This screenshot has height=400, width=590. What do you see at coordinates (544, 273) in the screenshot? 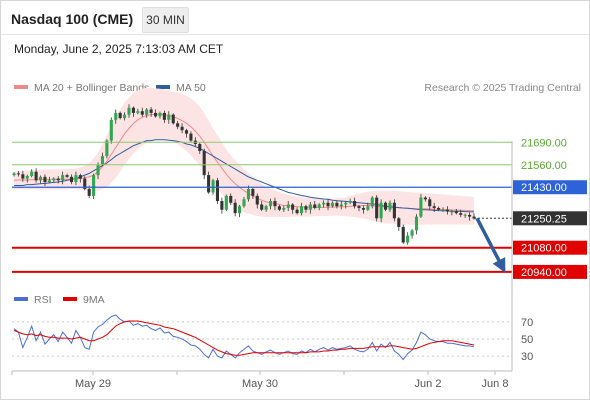
I see `level-label-5: 20940.00` at bounding box center [544, 273].